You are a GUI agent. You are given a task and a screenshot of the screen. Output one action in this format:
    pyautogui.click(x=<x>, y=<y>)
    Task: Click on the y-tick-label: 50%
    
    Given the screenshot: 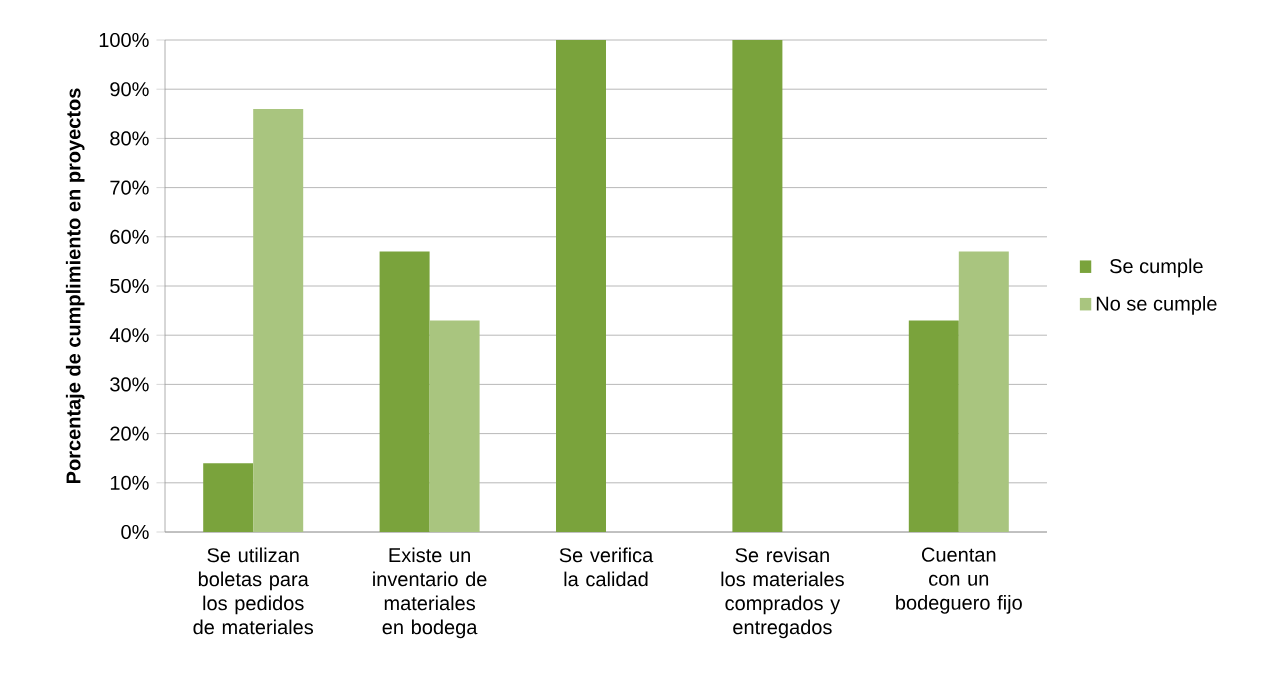 What is the action you would take?
    pyautogui.click(x=129, y=286)
    